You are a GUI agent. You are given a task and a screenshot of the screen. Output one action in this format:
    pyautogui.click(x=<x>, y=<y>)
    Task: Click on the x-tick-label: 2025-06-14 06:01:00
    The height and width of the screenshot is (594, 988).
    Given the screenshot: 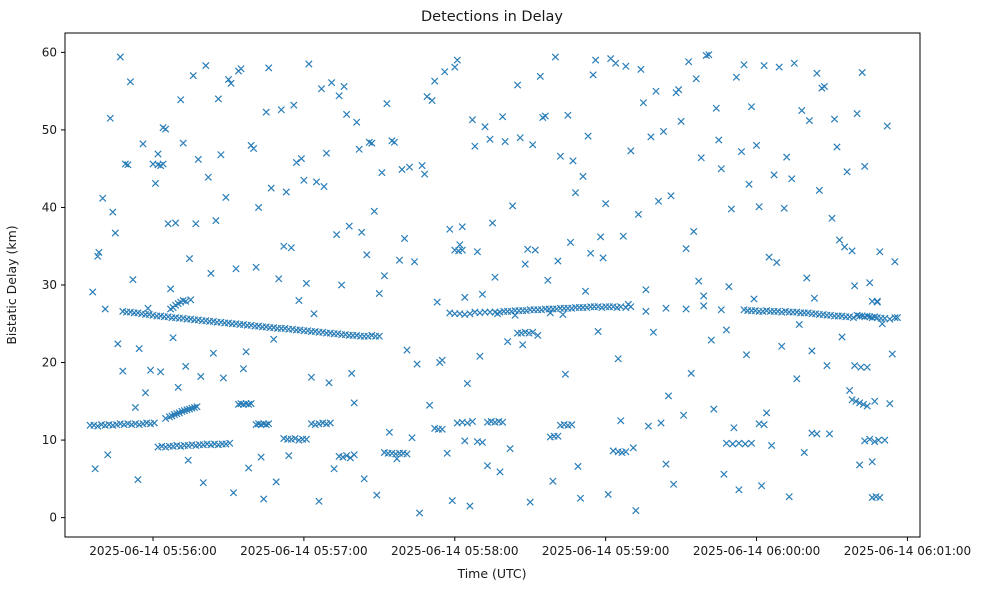 What is the action you would take?
    pyautogui.click(x=907, y=551)
    